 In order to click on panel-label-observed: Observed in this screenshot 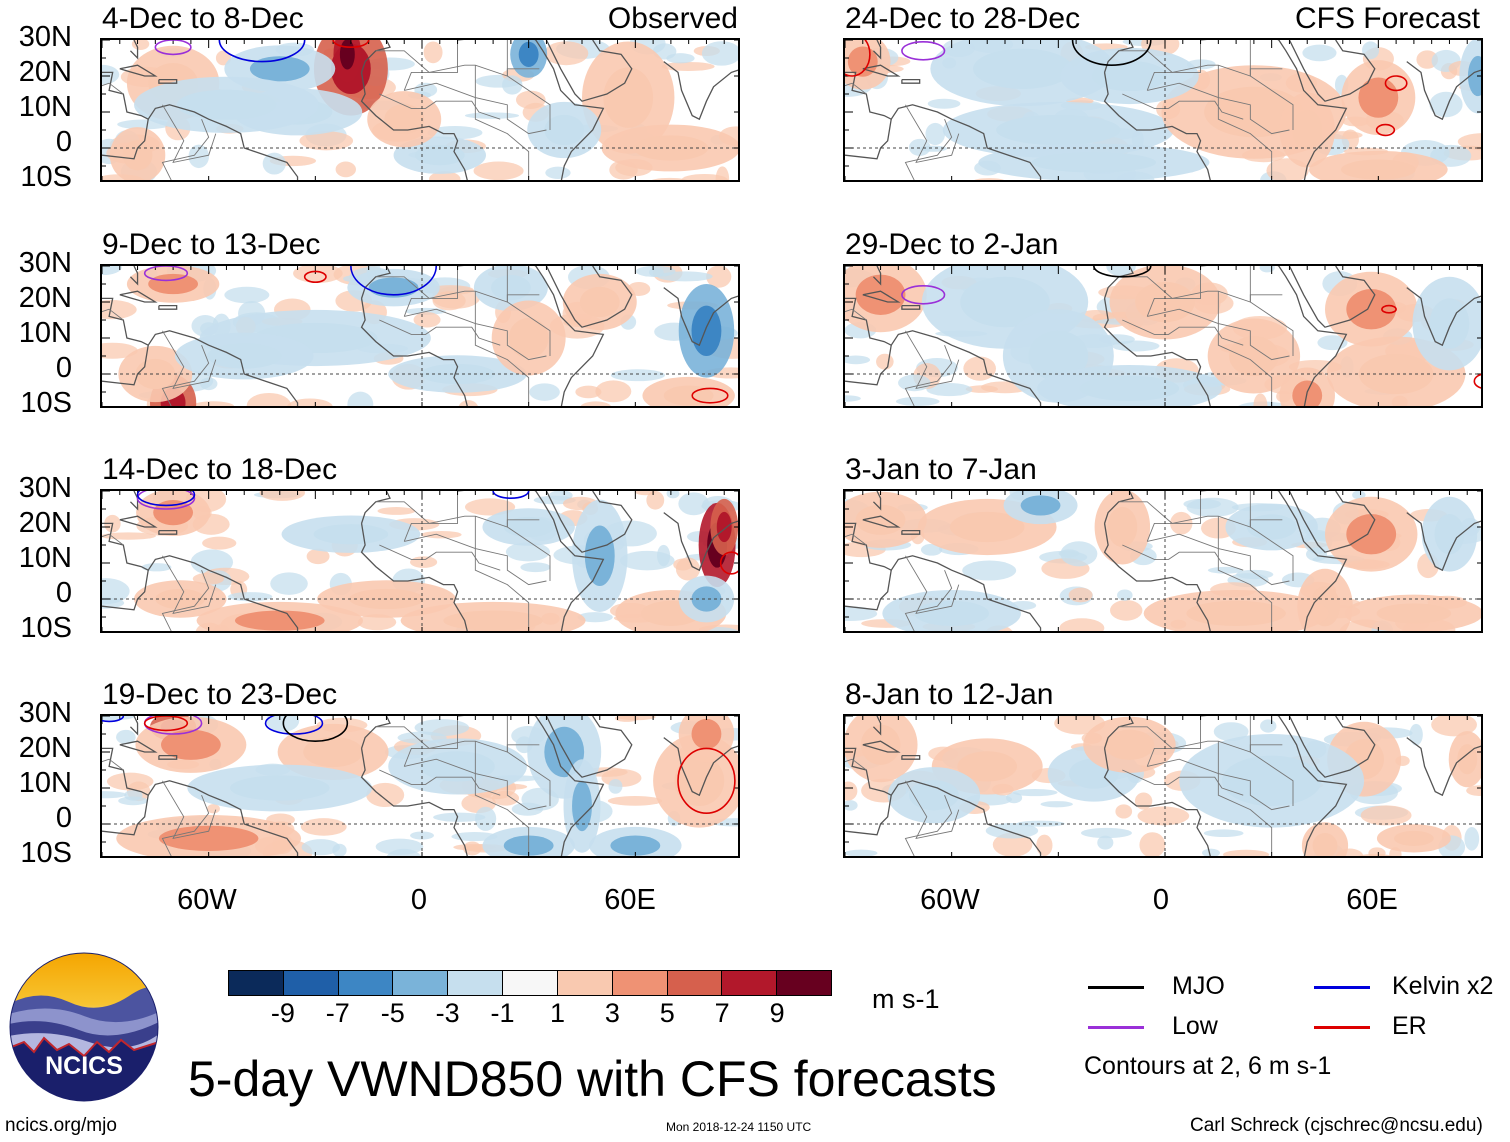, I will do `click(672, 18)`.